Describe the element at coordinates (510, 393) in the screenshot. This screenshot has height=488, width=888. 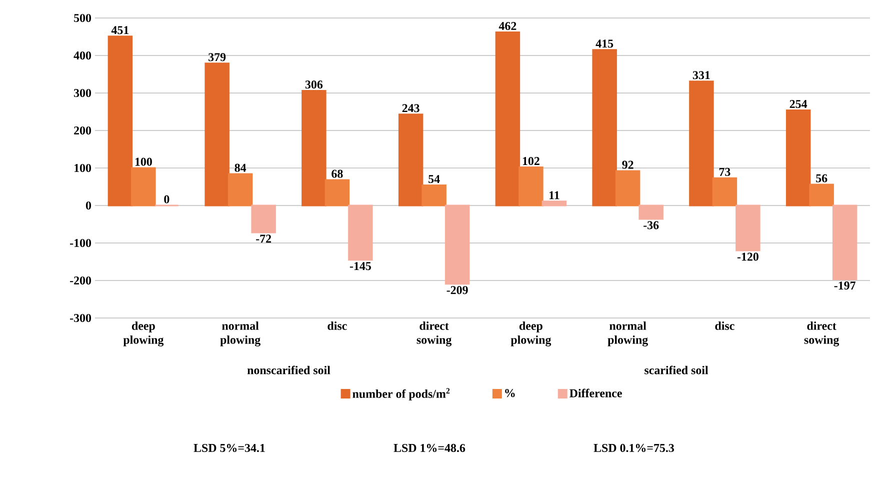
I see `legend-label: %` at that location.